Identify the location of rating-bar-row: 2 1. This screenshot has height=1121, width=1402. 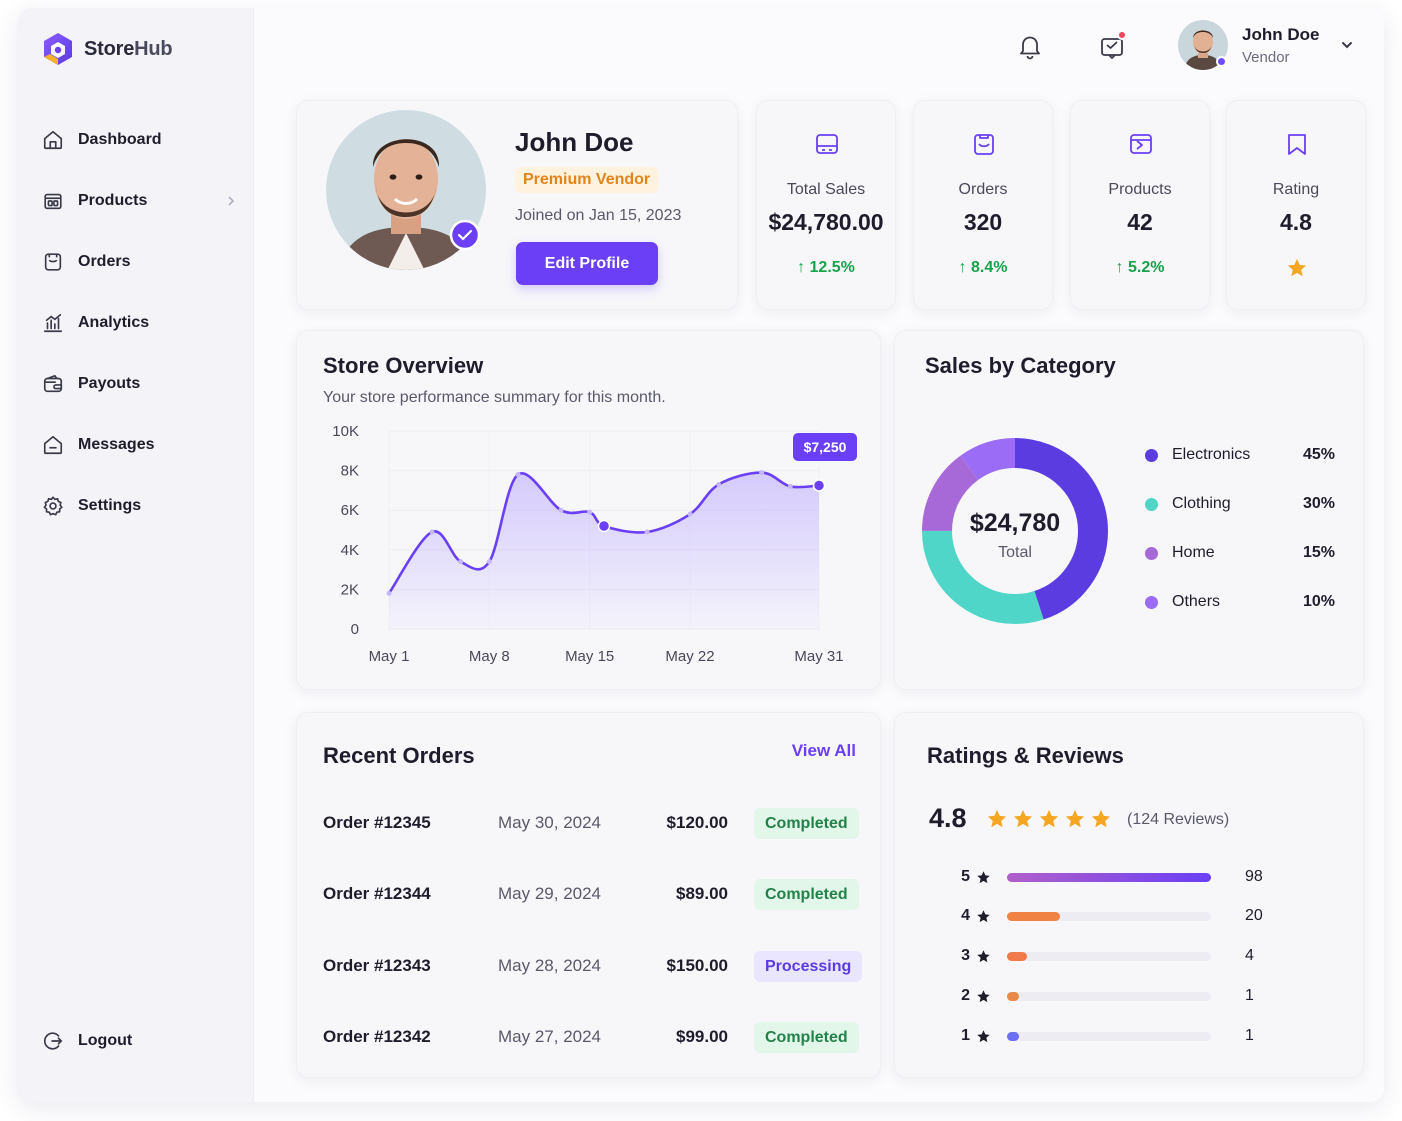
(1135, 996).